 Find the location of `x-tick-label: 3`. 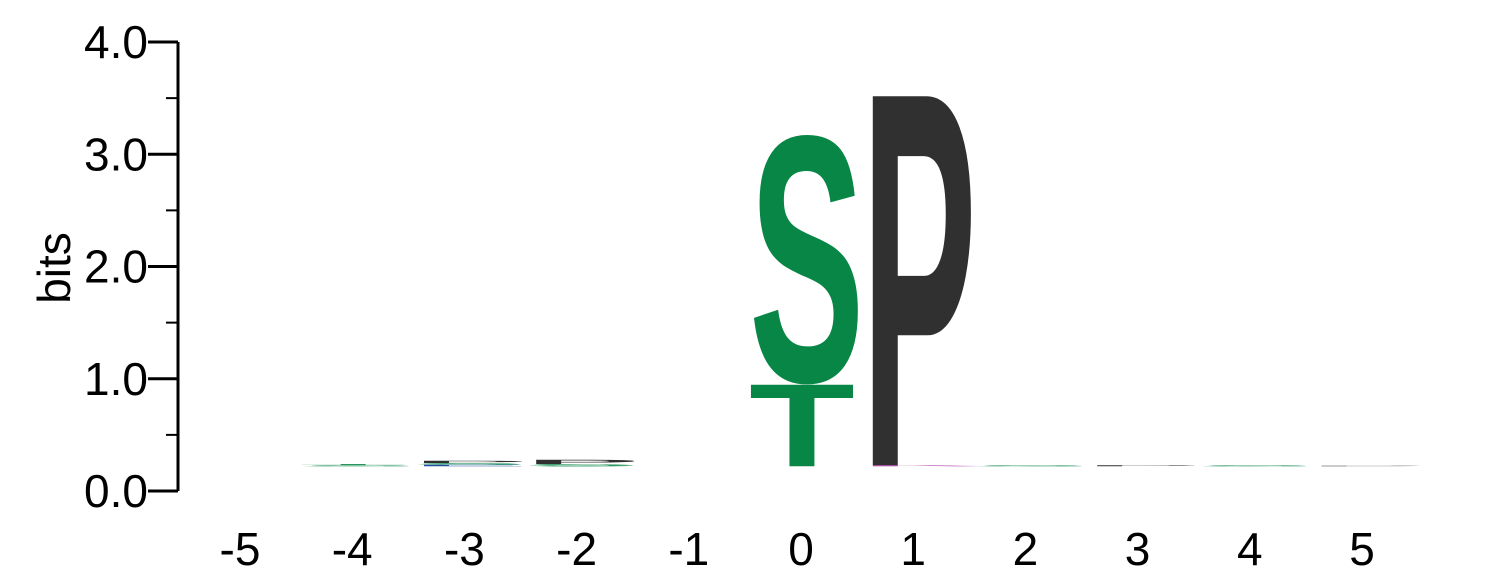

x-tick-label: 3 is located at coordinates (1138, 549).